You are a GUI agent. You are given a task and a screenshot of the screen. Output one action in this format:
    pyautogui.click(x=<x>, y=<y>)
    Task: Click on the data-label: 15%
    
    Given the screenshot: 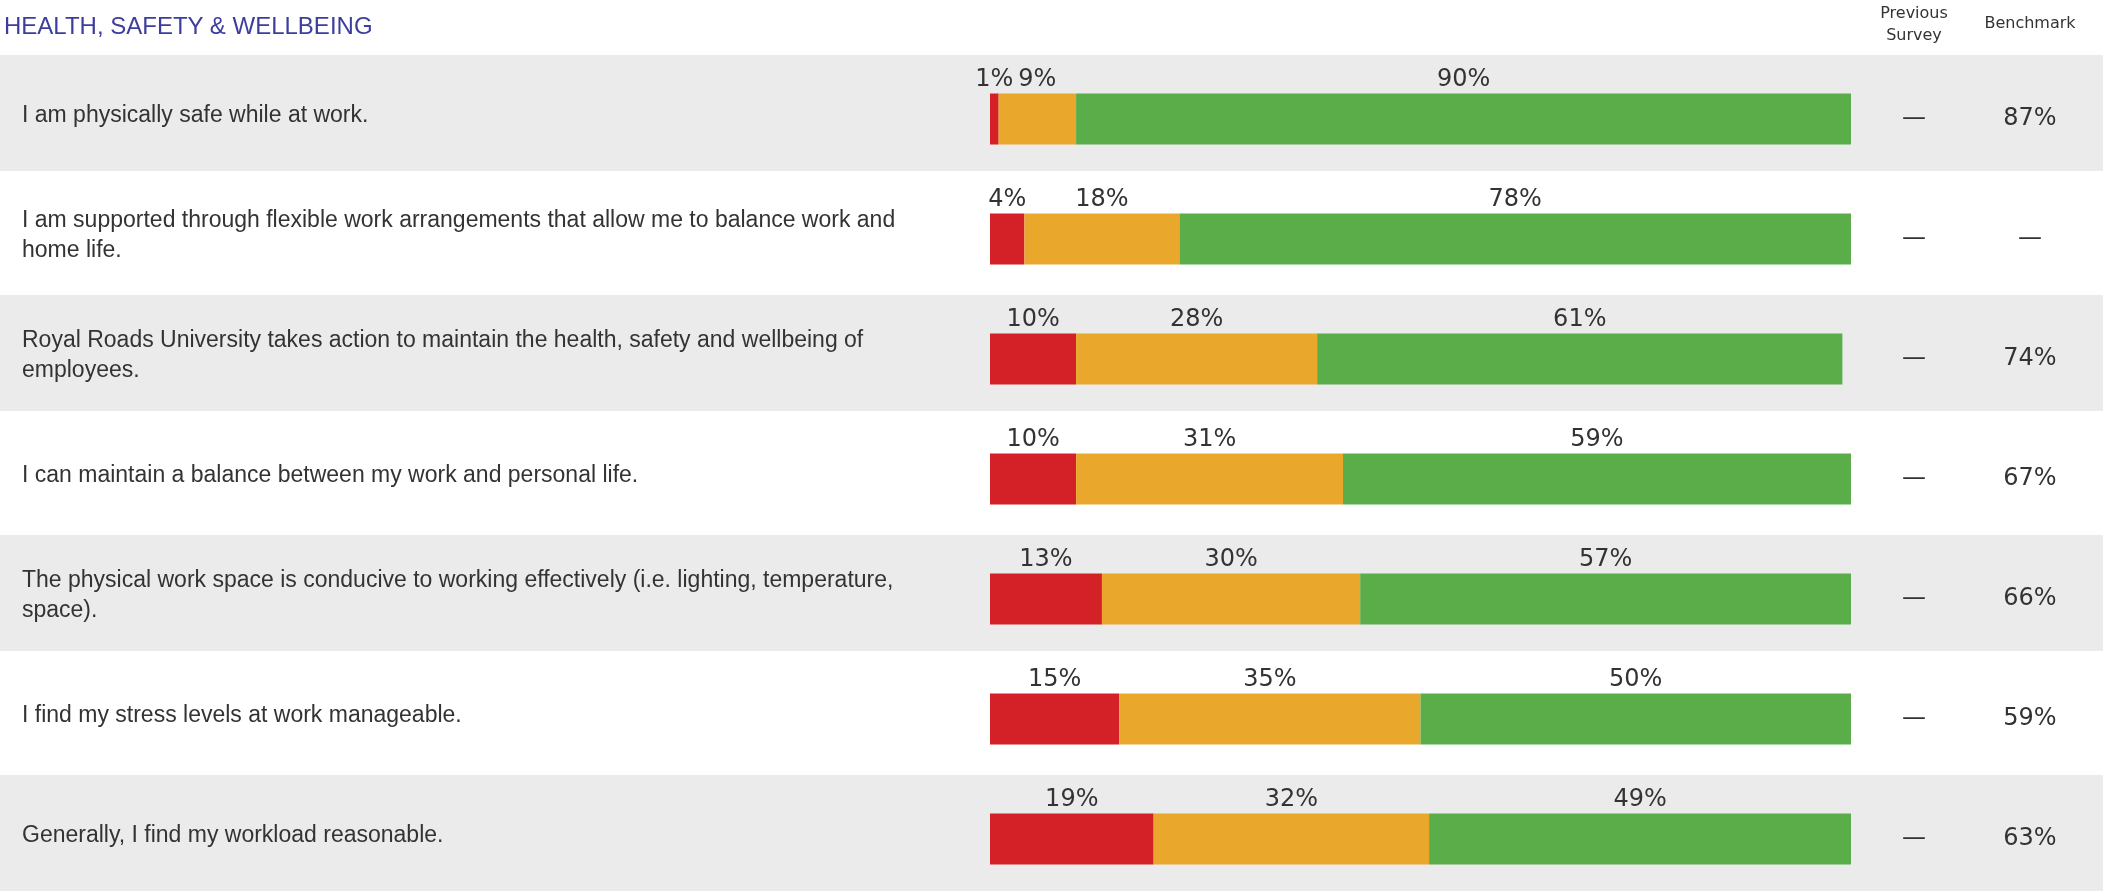 What is the action you would take?
    pyautogui.click(x=1054, y=677)
    